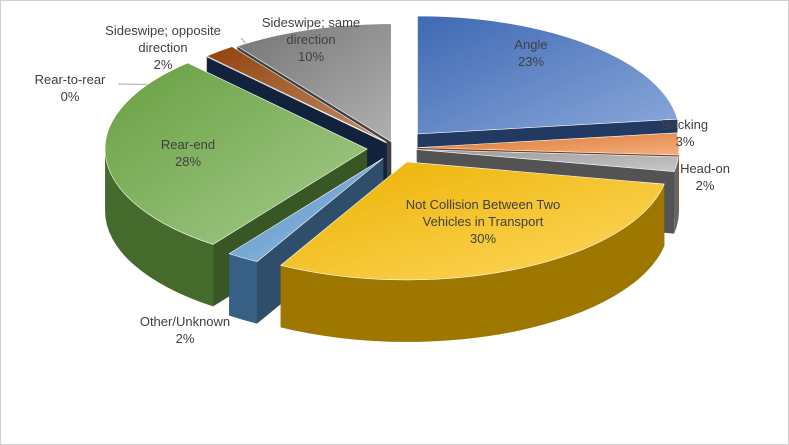 Image resolution: width=789 pixels, height=445 pixels. I want to click on slice-side-head-on, so click(676, 195).